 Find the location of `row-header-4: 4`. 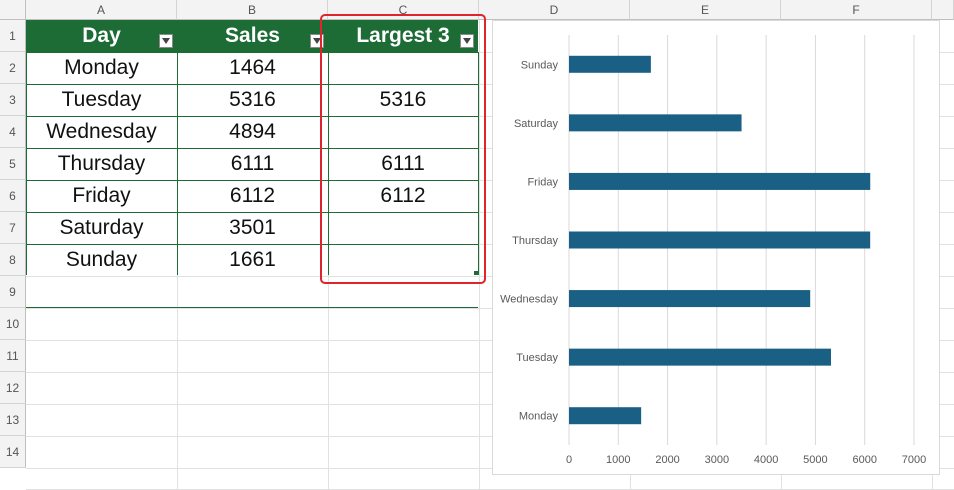

row-header-4: 4 is located at coordinates (13, 132).